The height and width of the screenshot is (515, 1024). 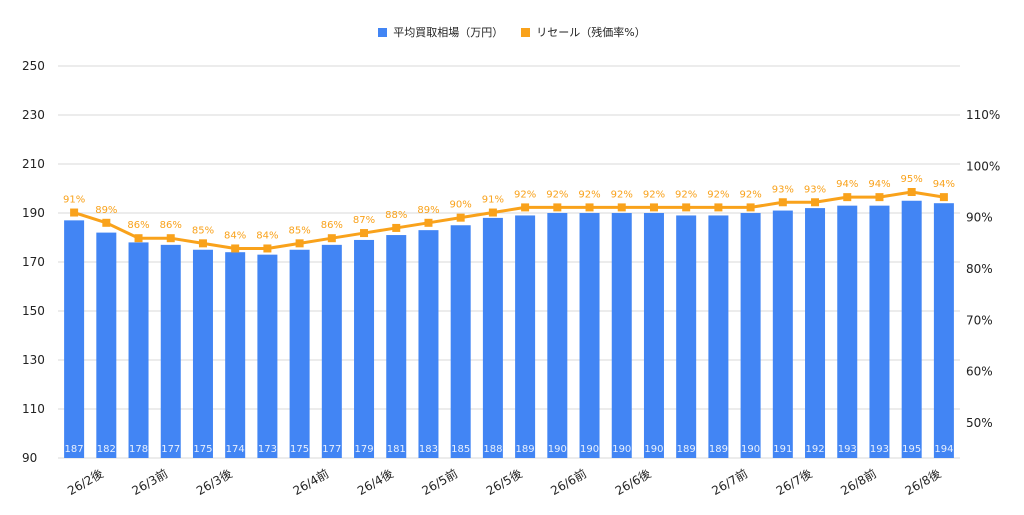 What do you see at coordinates (979, 218) in the screenshot?
I see `y-right-tick-label: 90%` at bounding box center [979, 218].